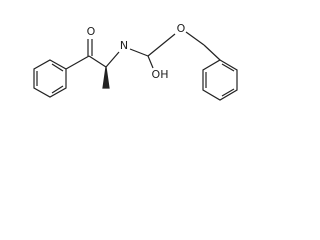  I want to click on atom-label: OH, so click(160, 74).